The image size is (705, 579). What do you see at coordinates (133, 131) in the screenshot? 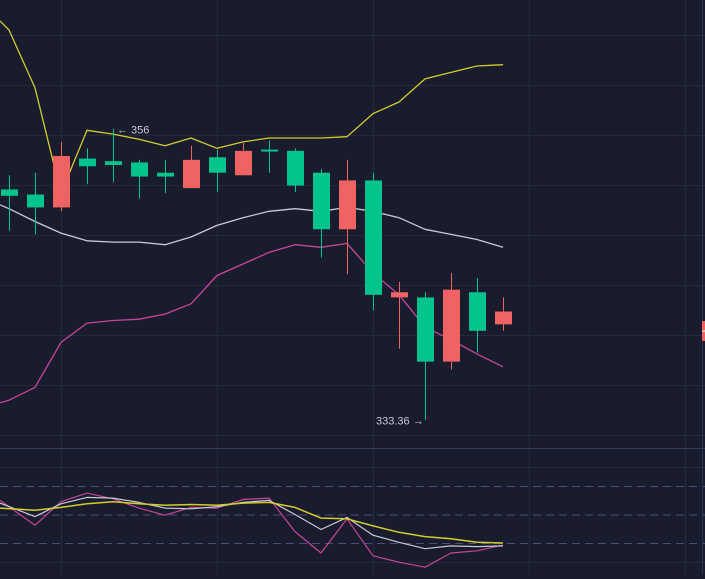
I see `highest-high-annotation: ← 356` at bounding box center [133, 131].